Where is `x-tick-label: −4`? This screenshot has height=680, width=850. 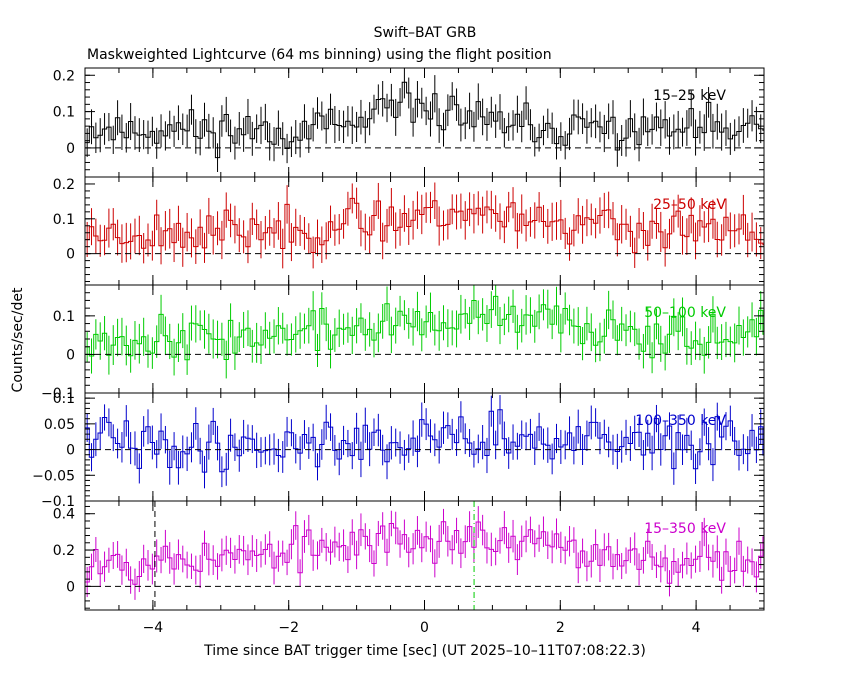
x-tick-label: −4 is located at coordinates (153, 628).